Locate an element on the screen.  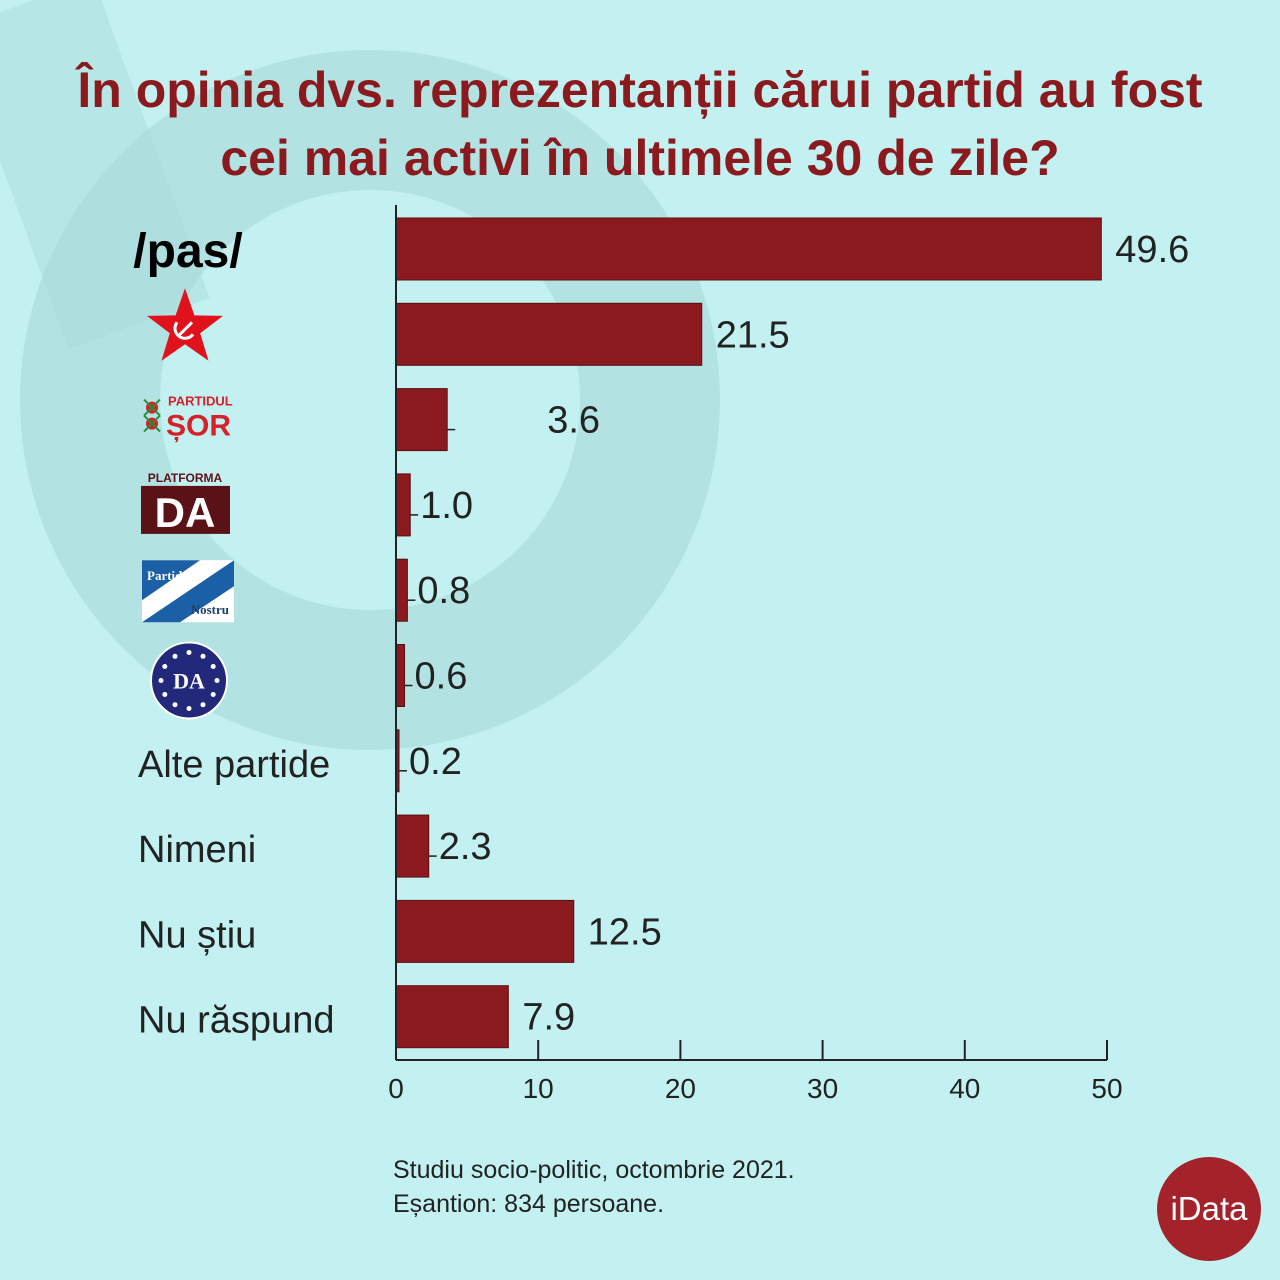
value-label-9: 12.5 is located at coordinates (625, 932).